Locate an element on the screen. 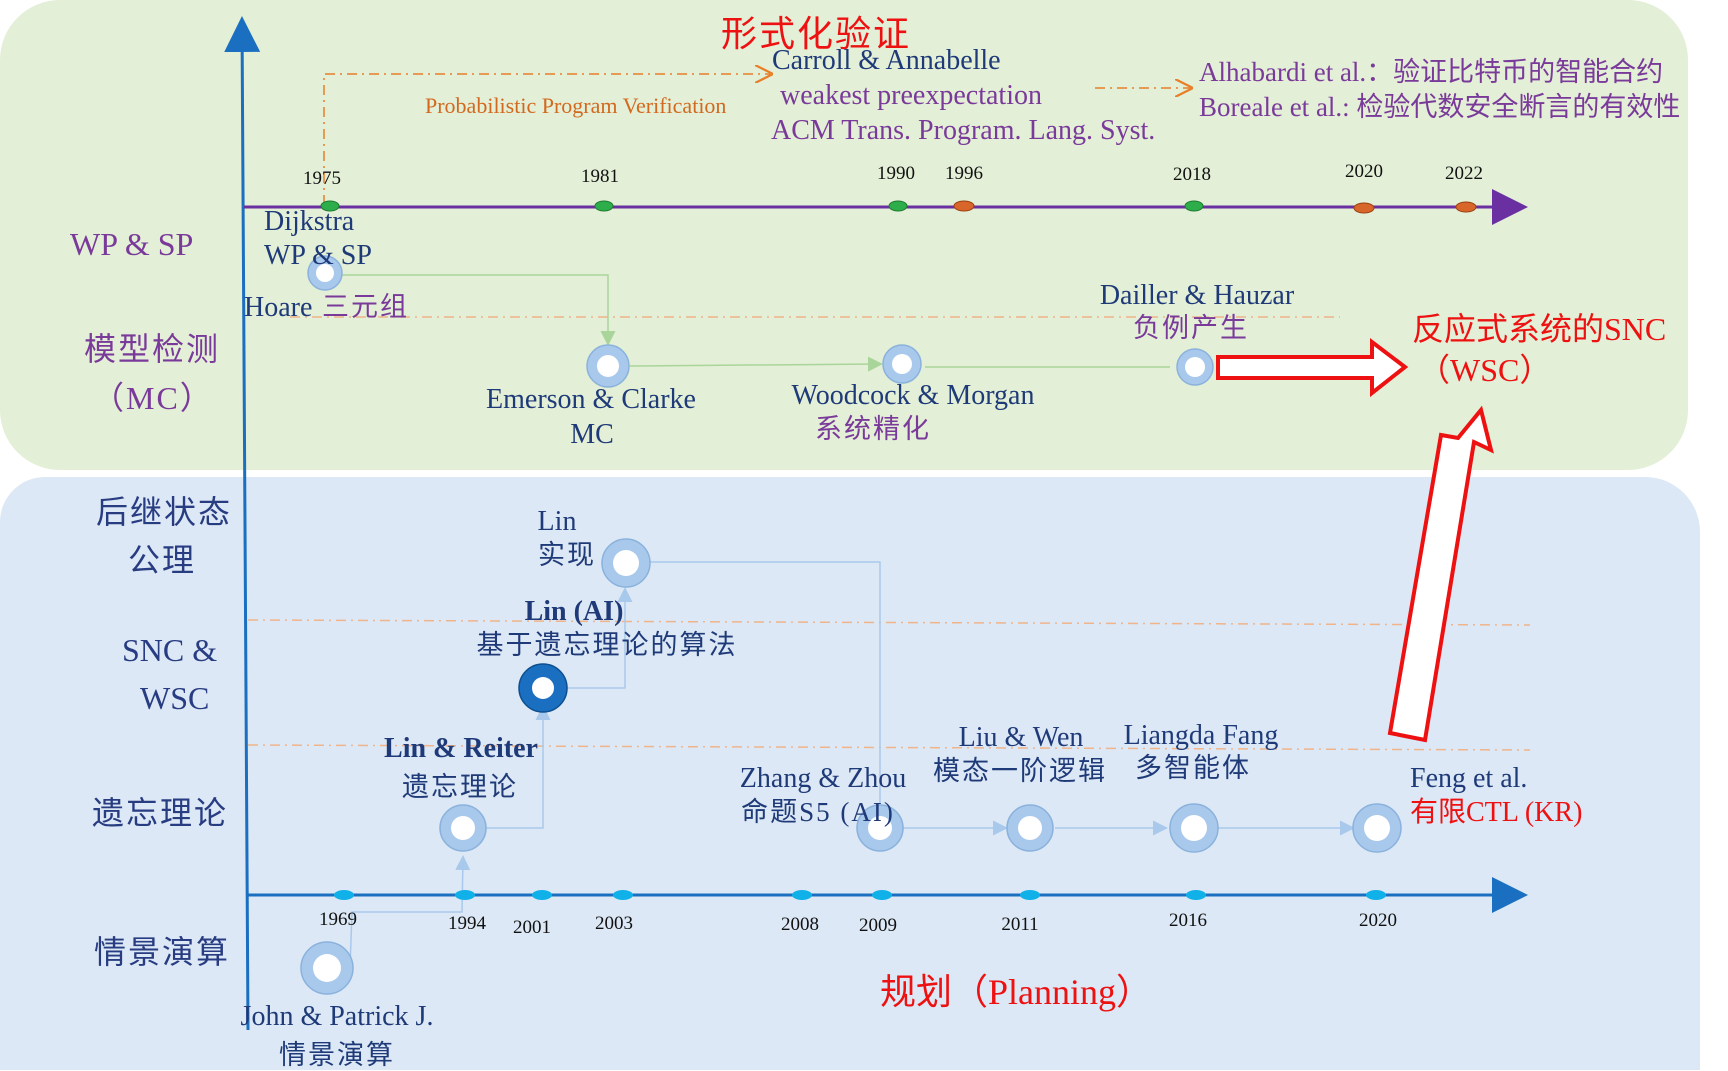 The image size is (1728, 1071). year-2008: 2008 is located at coordinates (800, 924).